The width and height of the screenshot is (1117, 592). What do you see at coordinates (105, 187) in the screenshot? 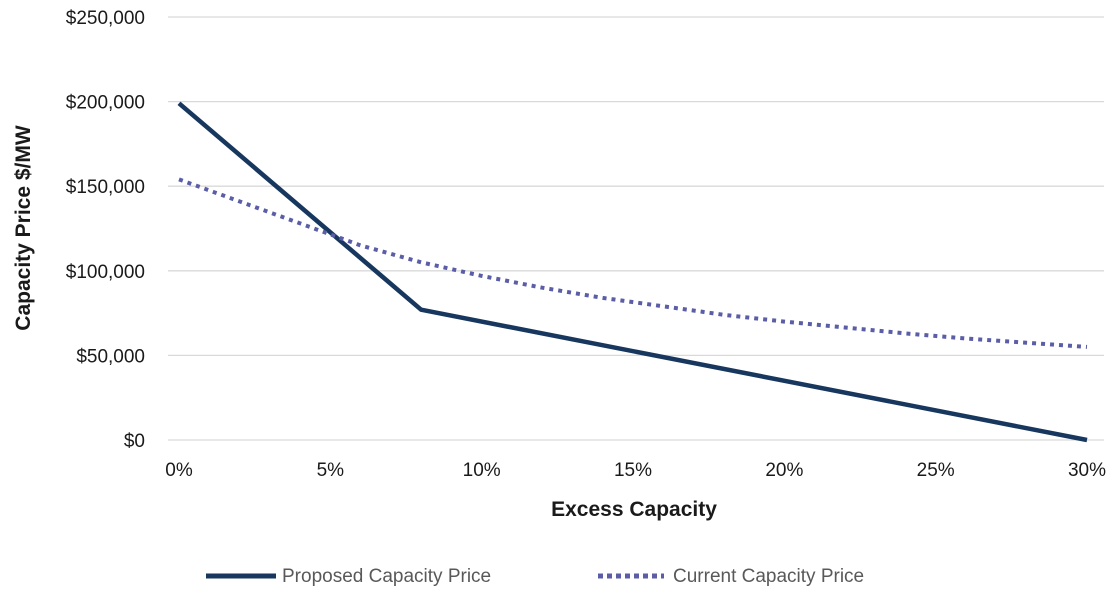
I see `y-tick-label: $150,000` at bounding box center [105, 187].